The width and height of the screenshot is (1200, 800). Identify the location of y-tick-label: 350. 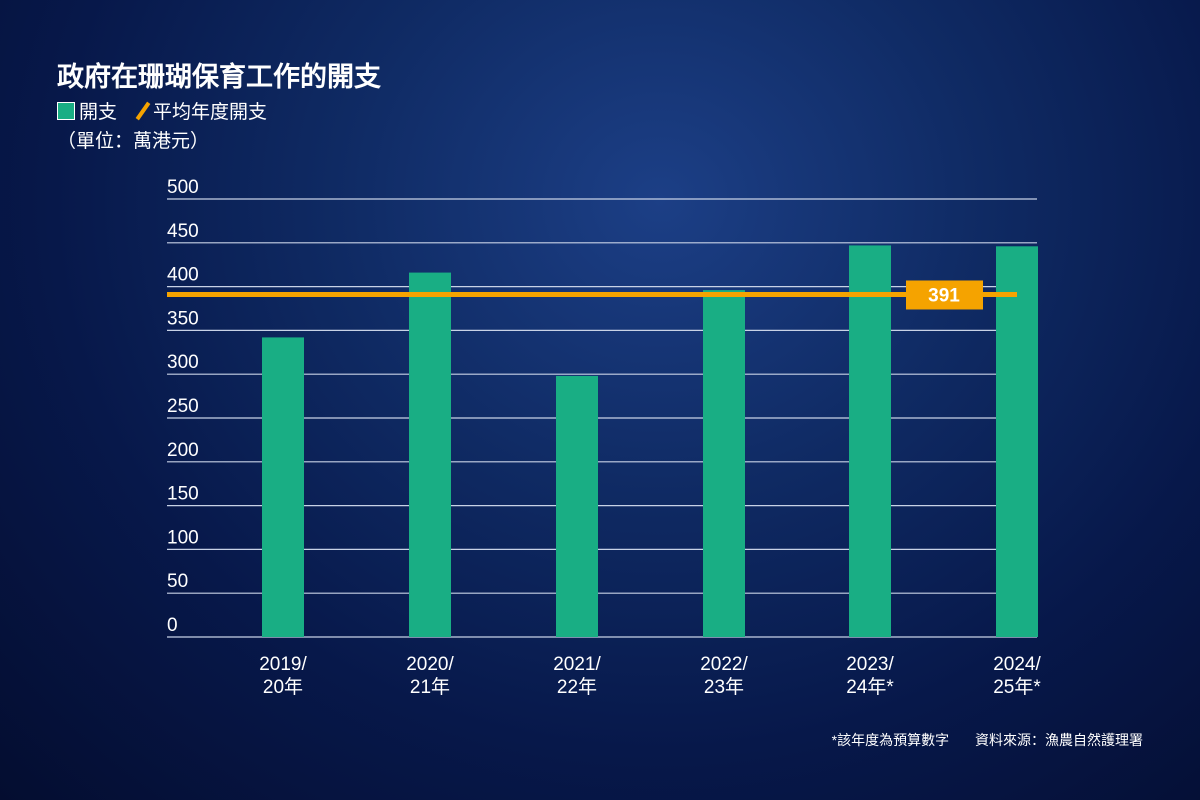
(183, 318).